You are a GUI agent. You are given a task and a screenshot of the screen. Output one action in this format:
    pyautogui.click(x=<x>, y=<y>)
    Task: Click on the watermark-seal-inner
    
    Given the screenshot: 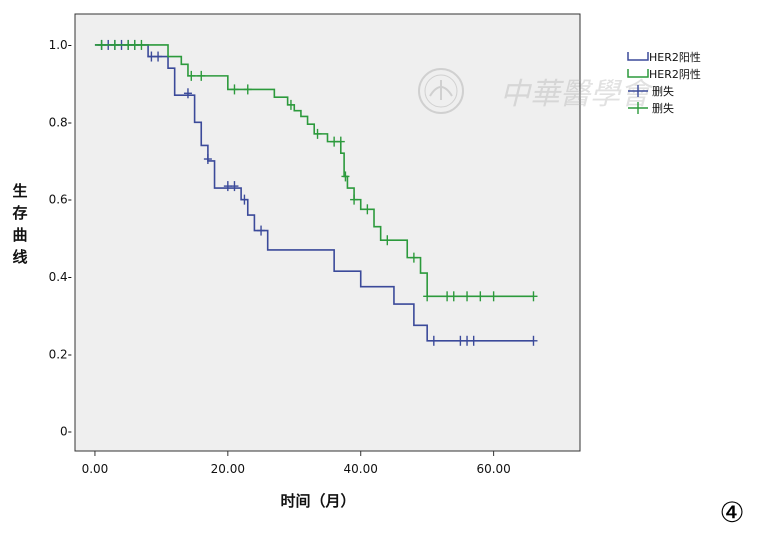 What is the action you would take?
    pyautogui.click(x=441, y=91)
    